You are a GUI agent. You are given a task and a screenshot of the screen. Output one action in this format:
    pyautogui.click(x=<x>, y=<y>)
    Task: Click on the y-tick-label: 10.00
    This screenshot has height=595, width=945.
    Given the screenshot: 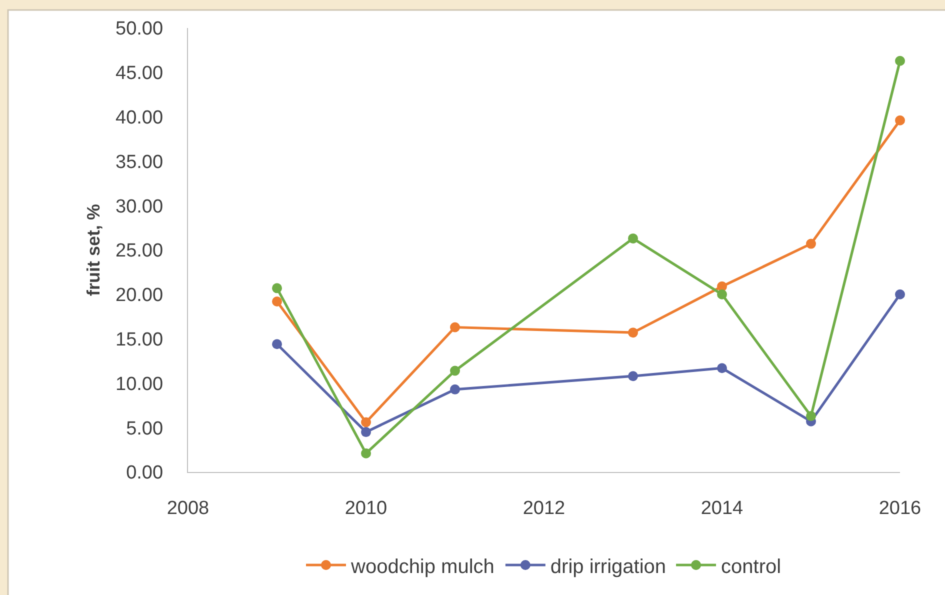 What is the action you would take?
    pyautogui.click(x=140, y=384)
    